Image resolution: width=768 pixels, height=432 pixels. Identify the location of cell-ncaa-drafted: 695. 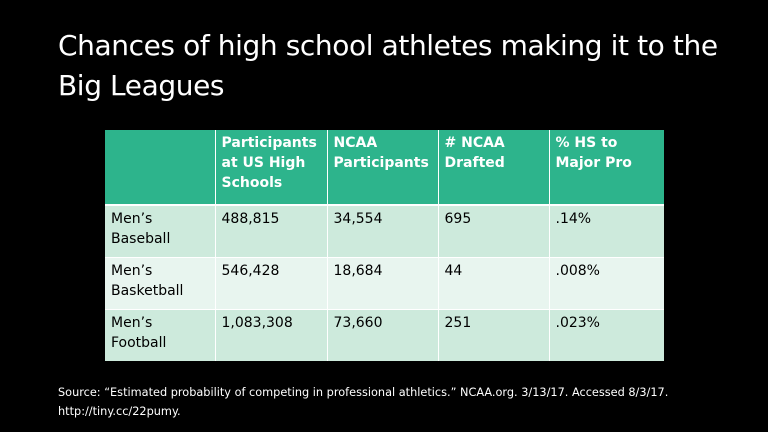
(494, 231).